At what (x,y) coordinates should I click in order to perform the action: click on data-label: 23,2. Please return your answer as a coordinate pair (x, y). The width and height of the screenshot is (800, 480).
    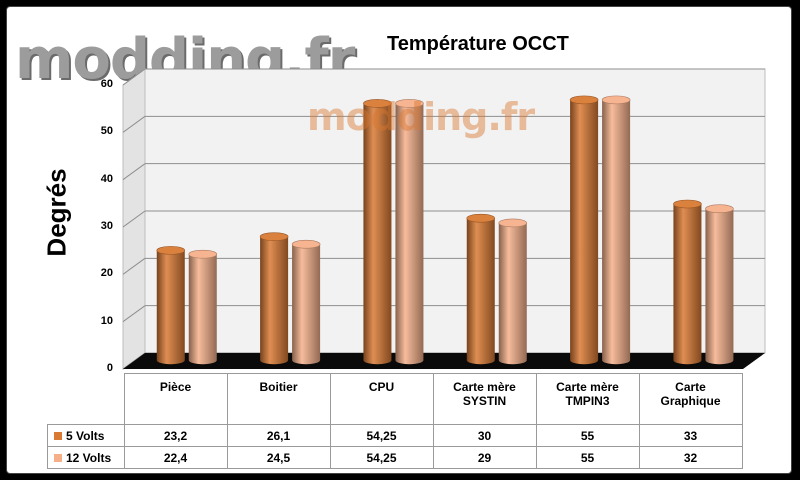
    Looking at the image, I should click on (175, 435).